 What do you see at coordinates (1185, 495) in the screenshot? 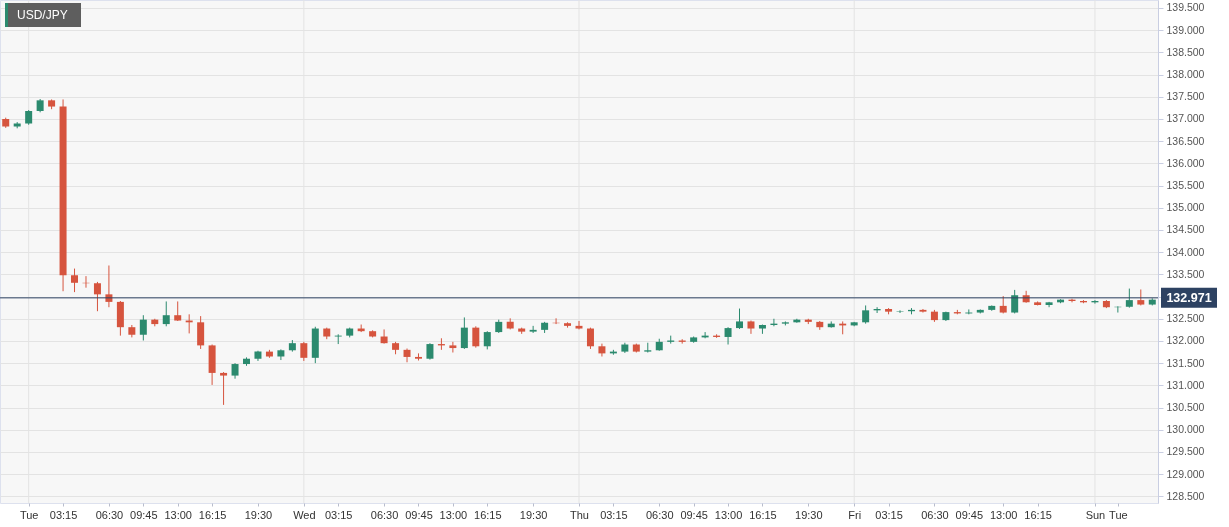
I see `y-tick-label: 128.500` at bounding box center [1185, 495].